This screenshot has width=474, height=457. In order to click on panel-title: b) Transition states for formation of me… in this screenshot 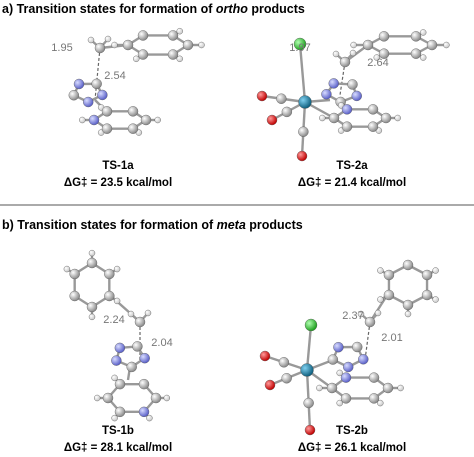, I will do `click(152, 225)`.